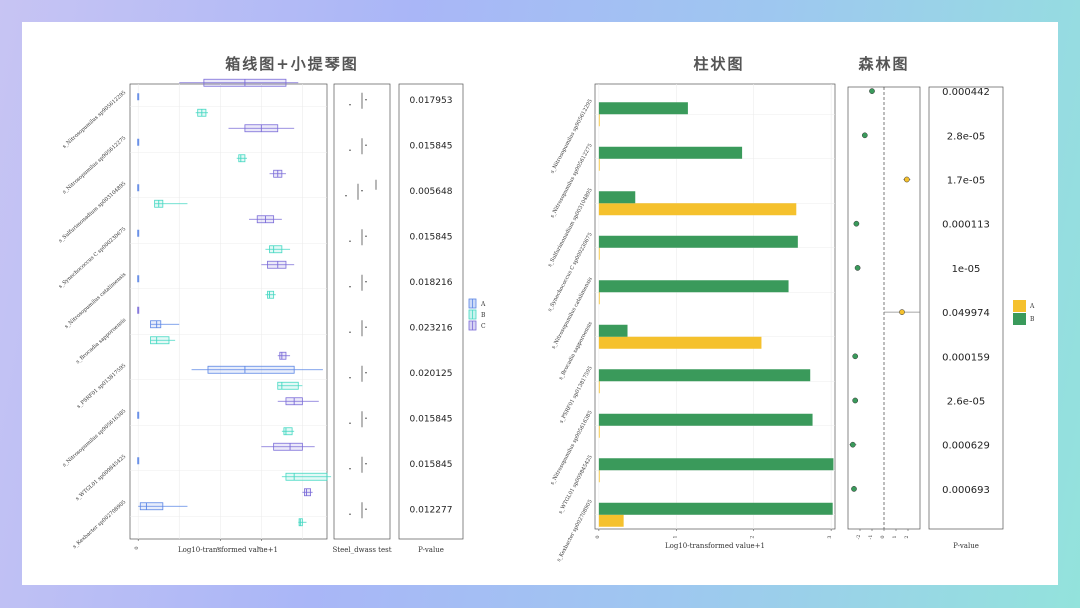 This screenshot has height=608, width=1080. Describe the element at coordinates (431, 374) in the screenshot. I see `pvalue-text: 0.020125` at that location.